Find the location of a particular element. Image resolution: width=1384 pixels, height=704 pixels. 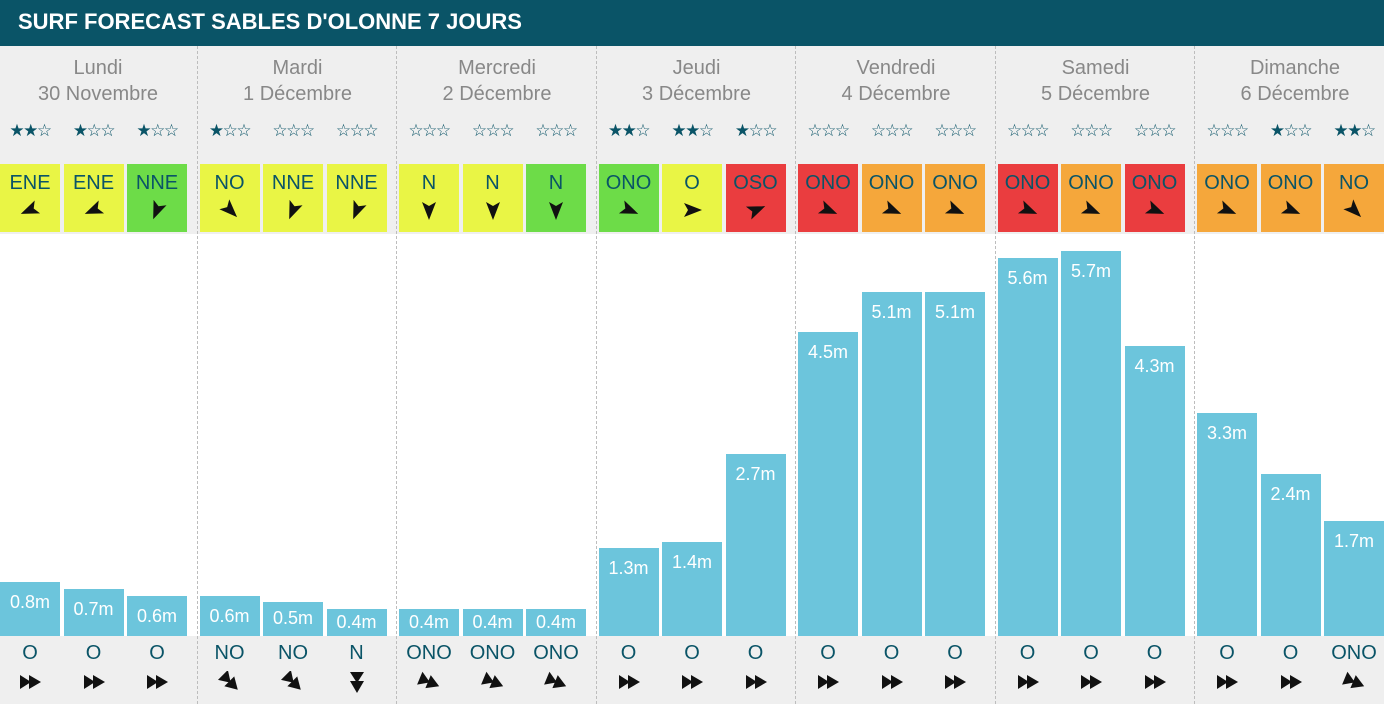

wave-height-label: 0.5m is located at coordinates (293, 618).